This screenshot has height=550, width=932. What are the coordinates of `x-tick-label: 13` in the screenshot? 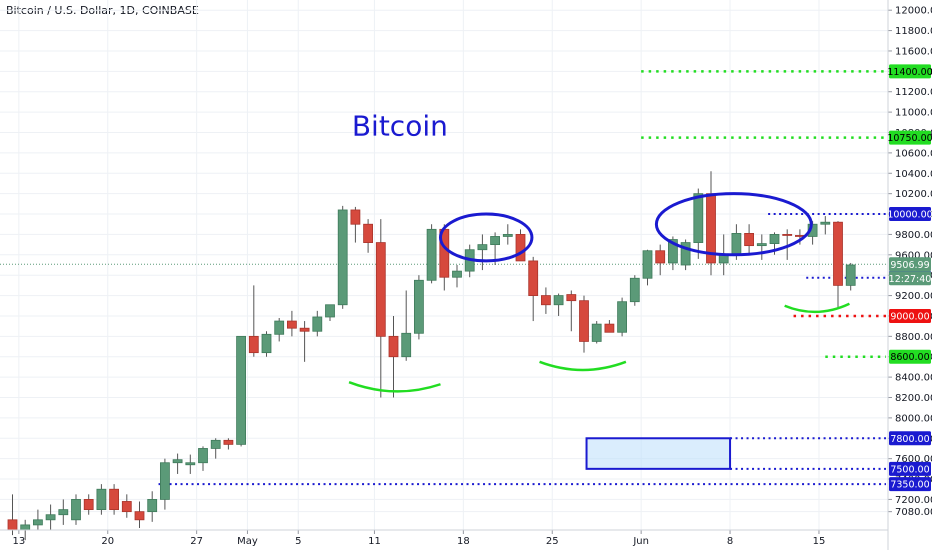 It's located at (18, 541).